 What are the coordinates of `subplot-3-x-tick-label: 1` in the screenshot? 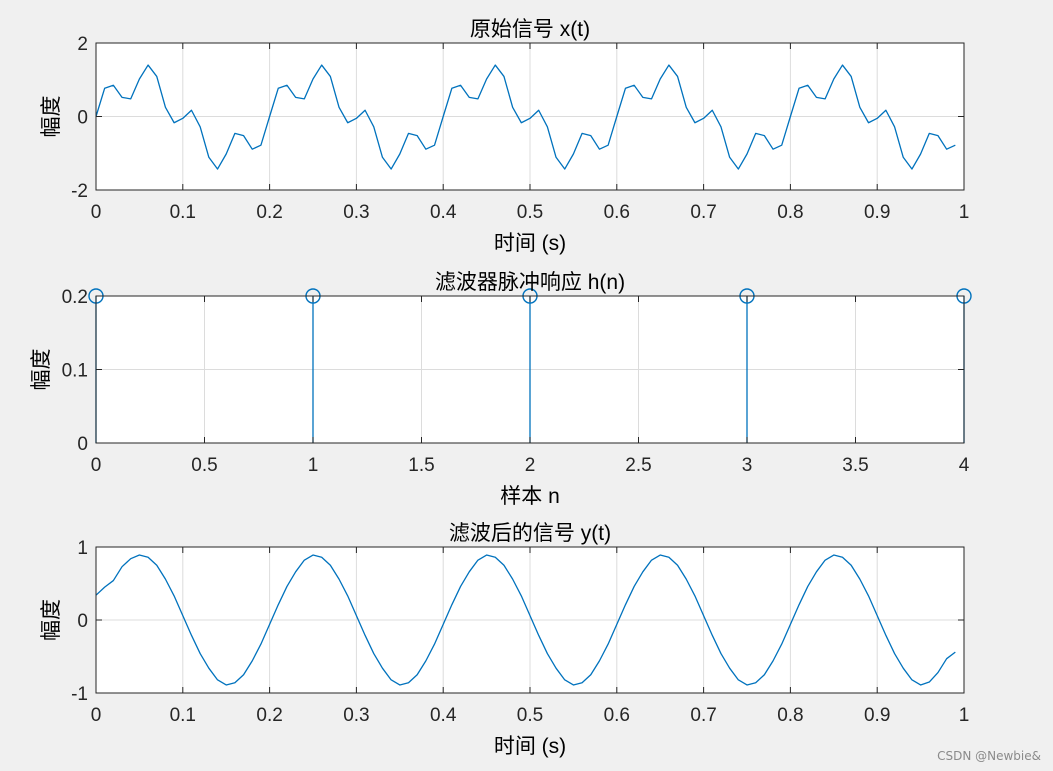 It's located at (964, 715).